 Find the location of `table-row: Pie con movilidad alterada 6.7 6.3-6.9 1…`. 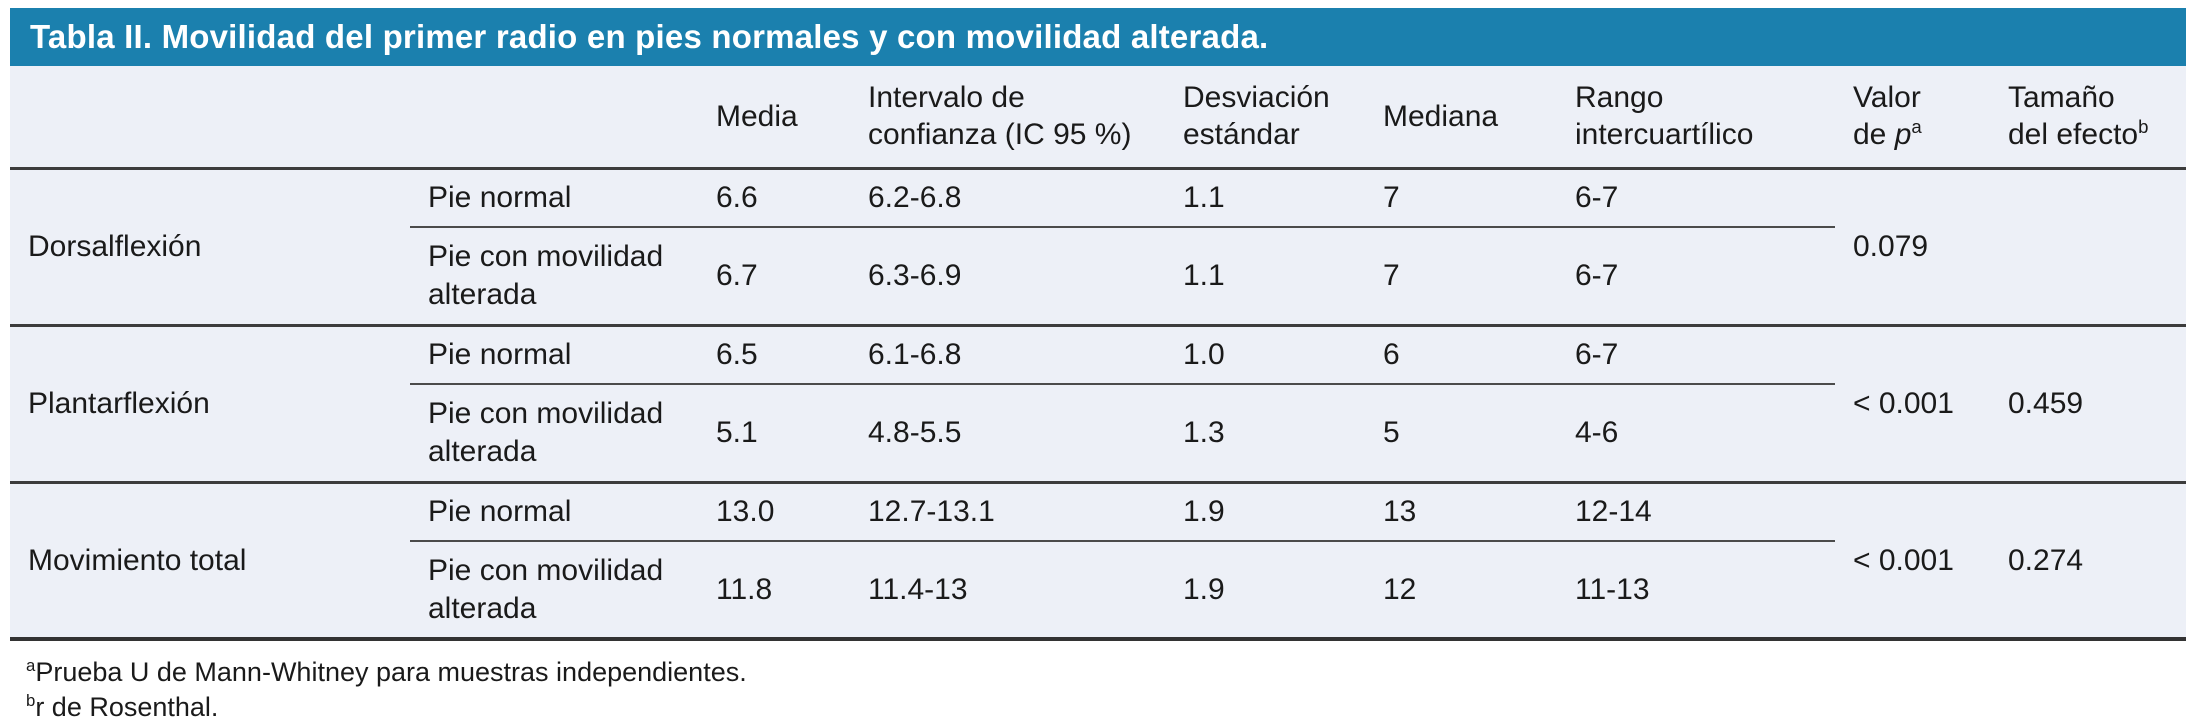

table-row: Pie con movilidad alterada 6.7 6.3-6.9 1… is located at coordinates (1098, 277).